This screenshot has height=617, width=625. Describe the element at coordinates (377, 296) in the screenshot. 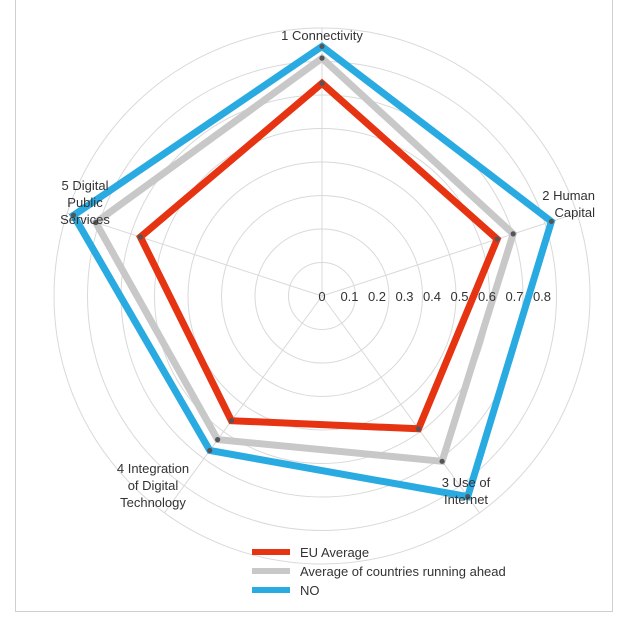

I see `tick-label: 0.2` at that location.